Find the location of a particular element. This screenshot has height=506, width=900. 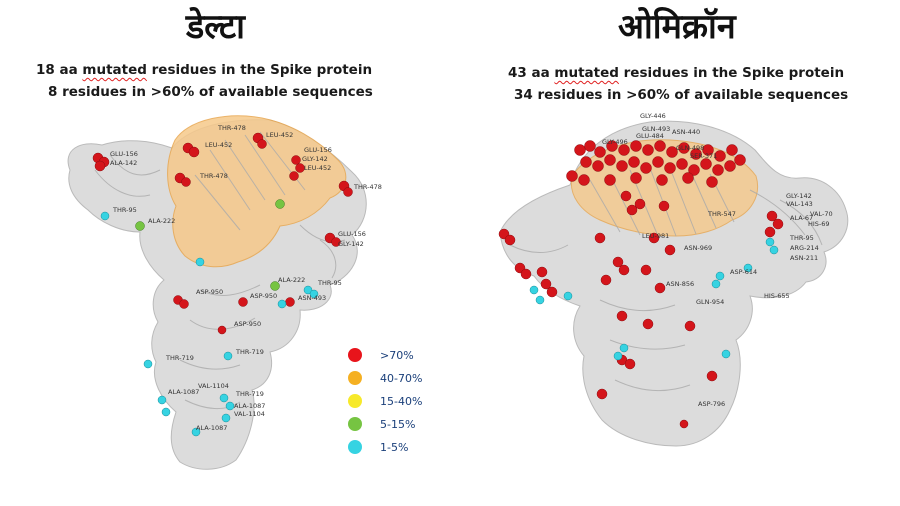

residue-label: HIS-69 is located at coordinates (819, 224).